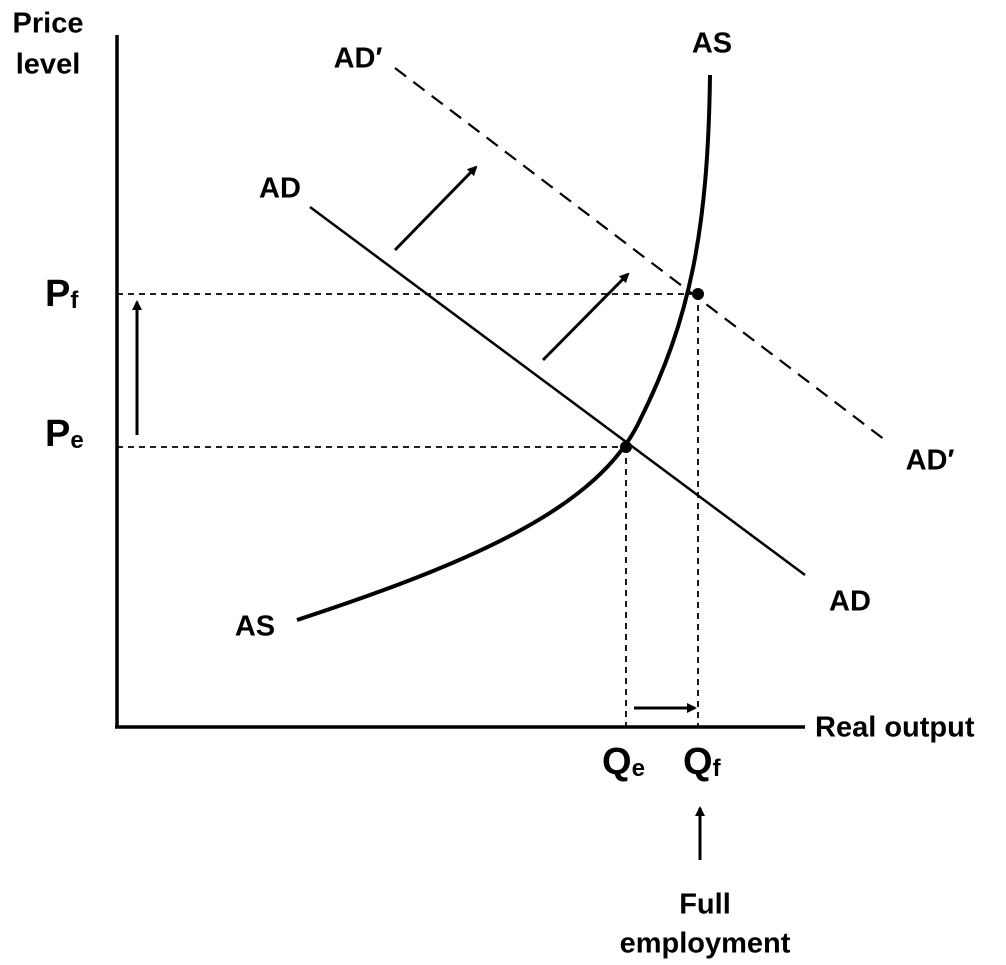 This screenshot has height=965, width=1006. What do you see at coordinates (705, 905) in the screenshot?
I see `note: Full` at bounding box center [705, 905].